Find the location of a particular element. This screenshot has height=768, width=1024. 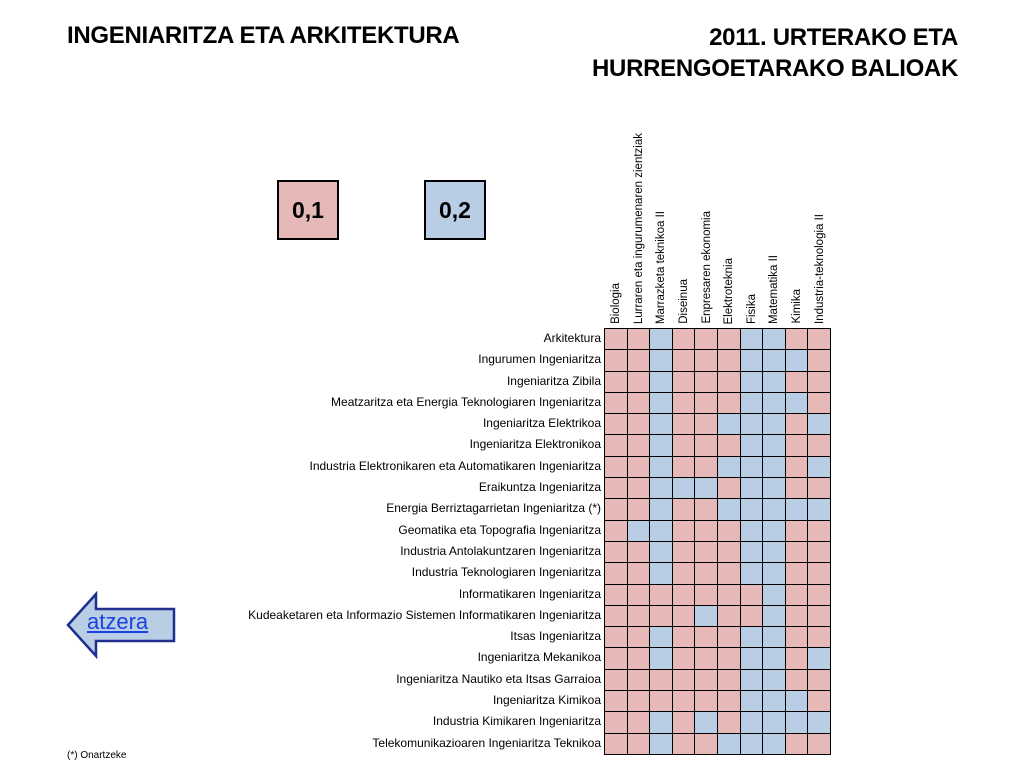

column-header: Industria-teknologia II is located at coordinates (819, 208).